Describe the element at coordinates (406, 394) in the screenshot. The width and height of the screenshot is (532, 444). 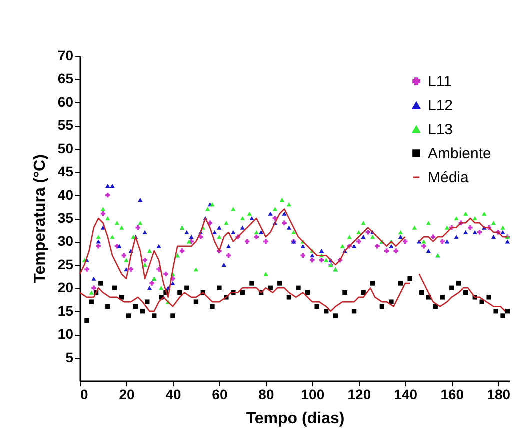
I see `x-tick-label: 140` at that location.